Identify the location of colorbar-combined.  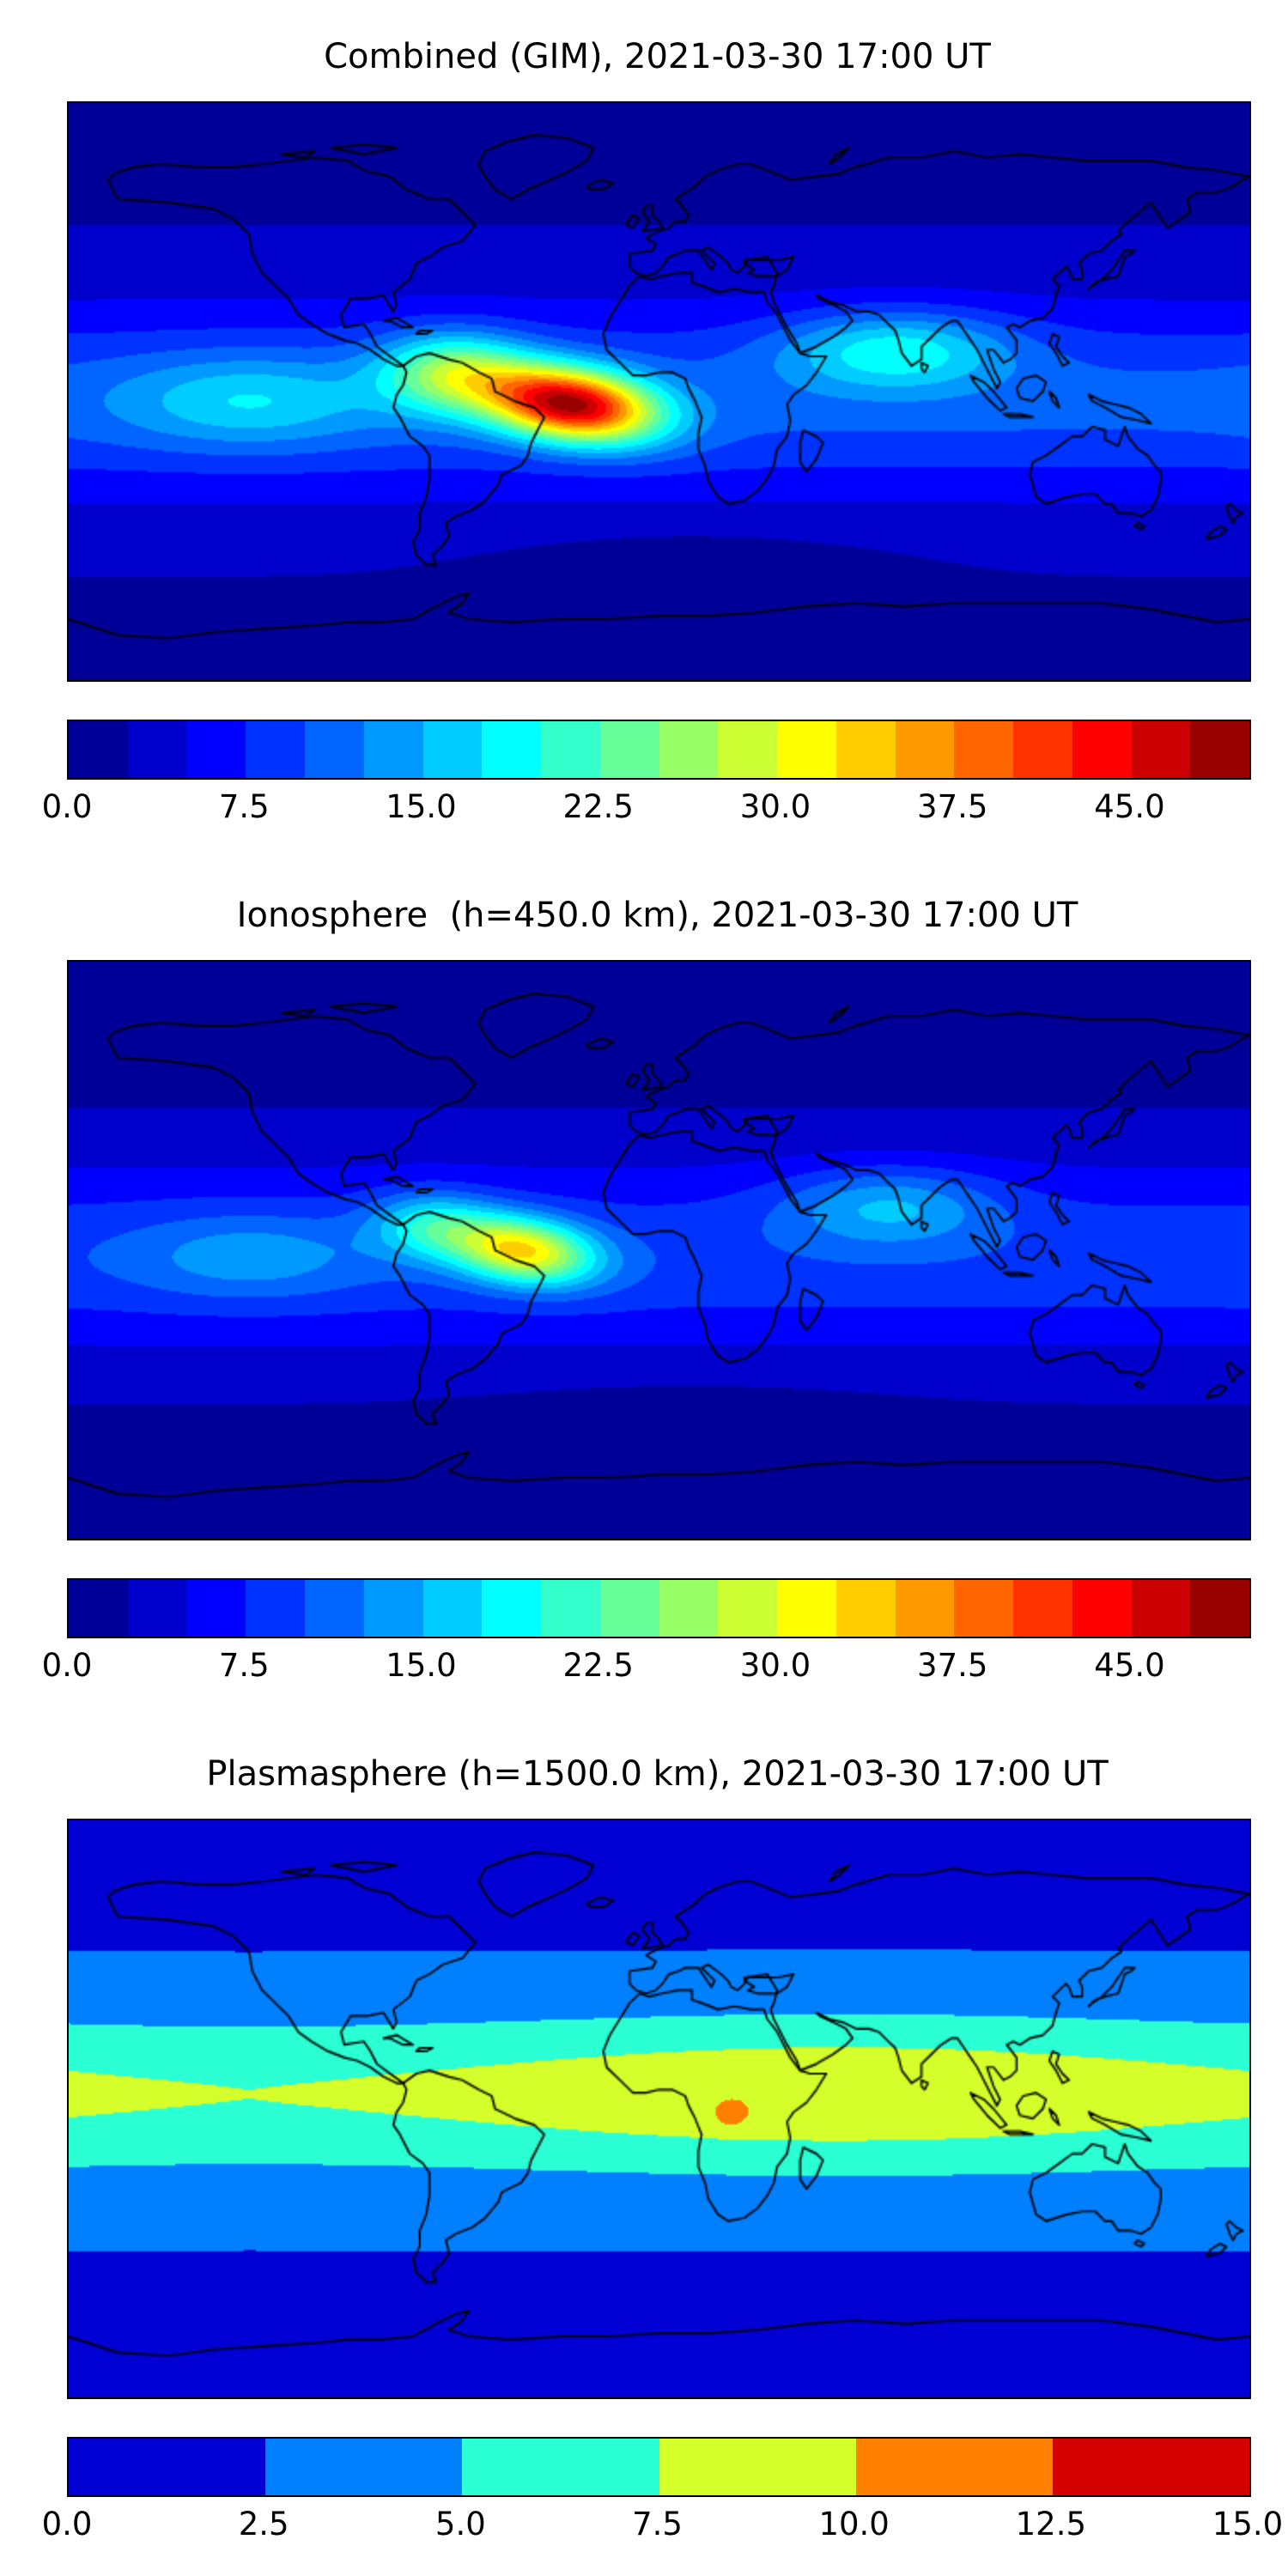
(659, 750).